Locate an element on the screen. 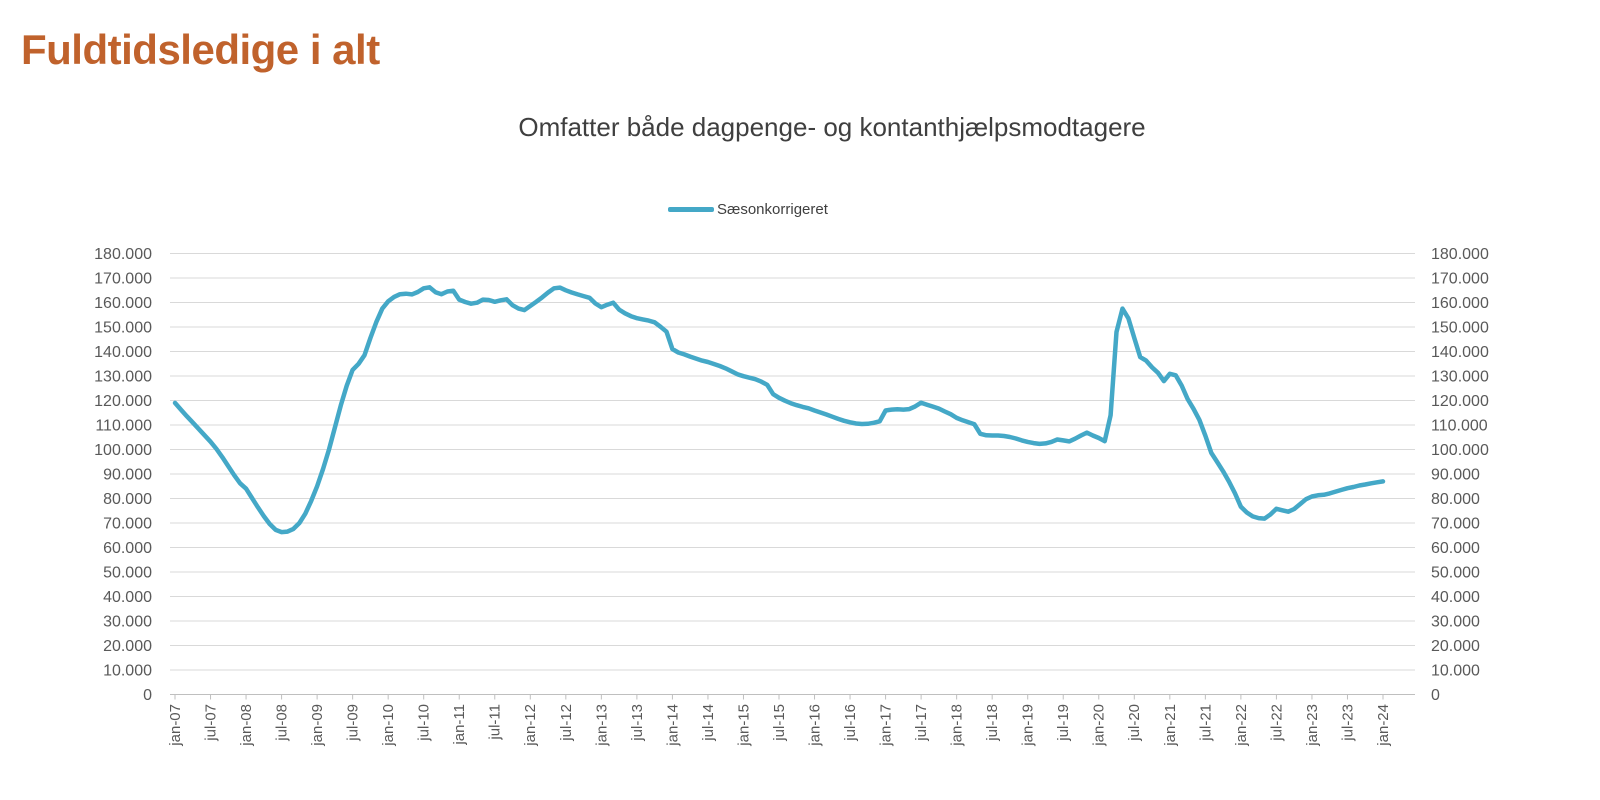  y-tick-label-left: 40.000 is located at coordinates (127, 597).